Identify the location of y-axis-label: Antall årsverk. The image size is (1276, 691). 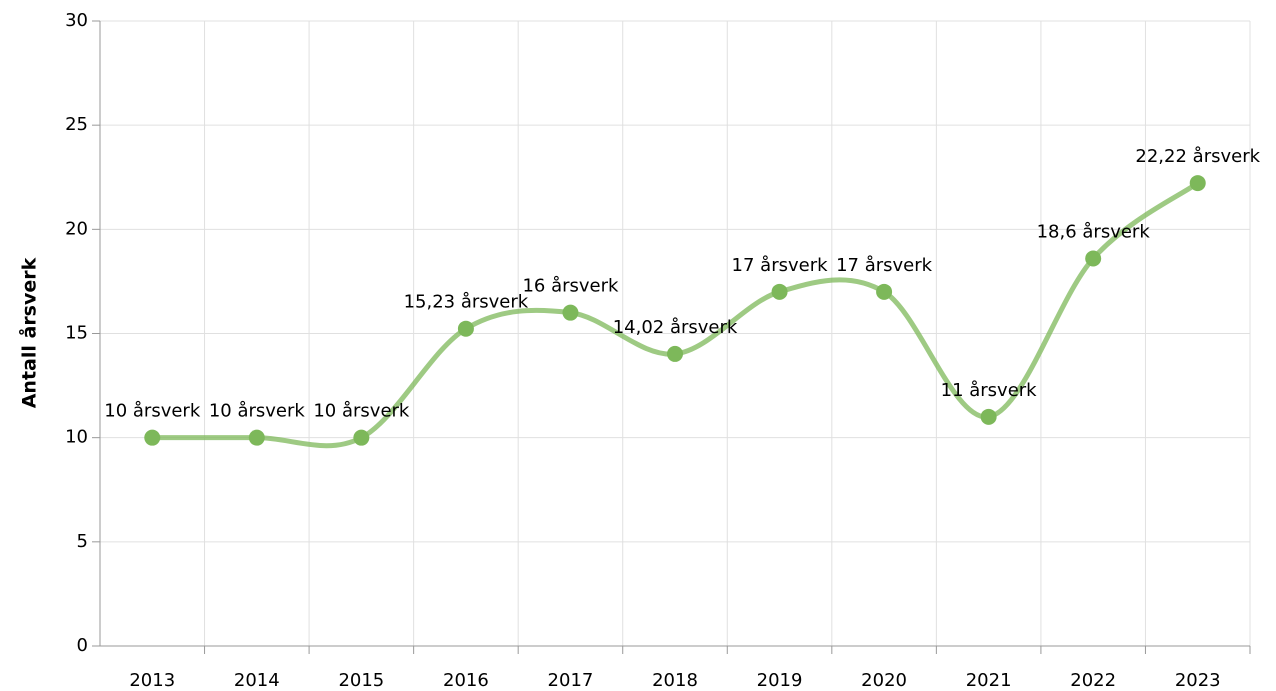
(29, 332).